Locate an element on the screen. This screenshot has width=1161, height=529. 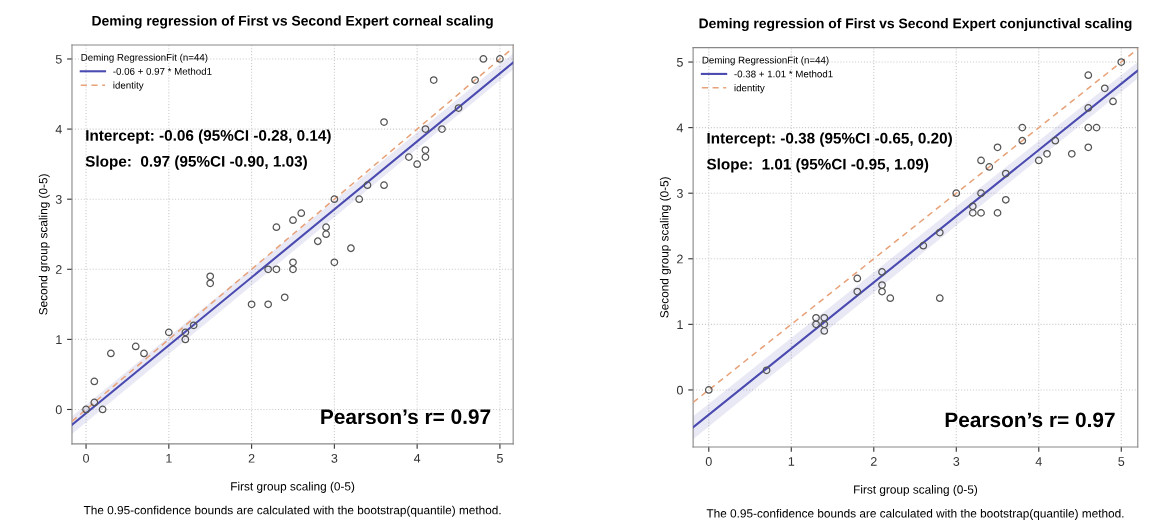
annotation: Intercept: -0.06 (95%CI -0.28, 0.14) is located at coordinates (208, 136).